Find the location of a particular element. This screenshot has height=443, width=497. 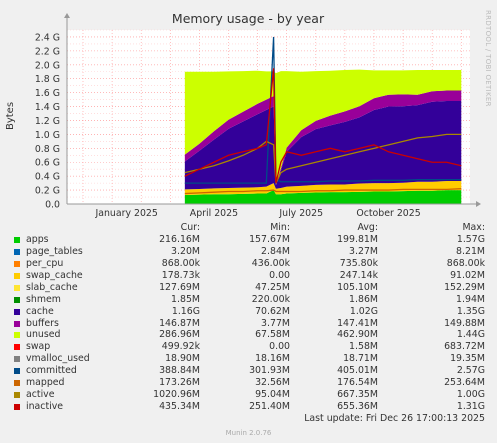

line-inactive is located at coordinates (323, 126).